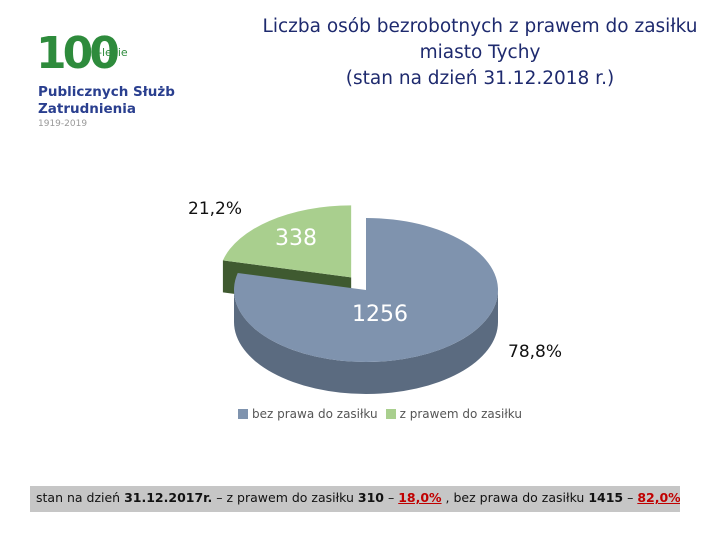 The width and height of the screenshot is (720, 540). I want to click on footer-mid2: , bez prawa do zasiłku, so click(515, 497).